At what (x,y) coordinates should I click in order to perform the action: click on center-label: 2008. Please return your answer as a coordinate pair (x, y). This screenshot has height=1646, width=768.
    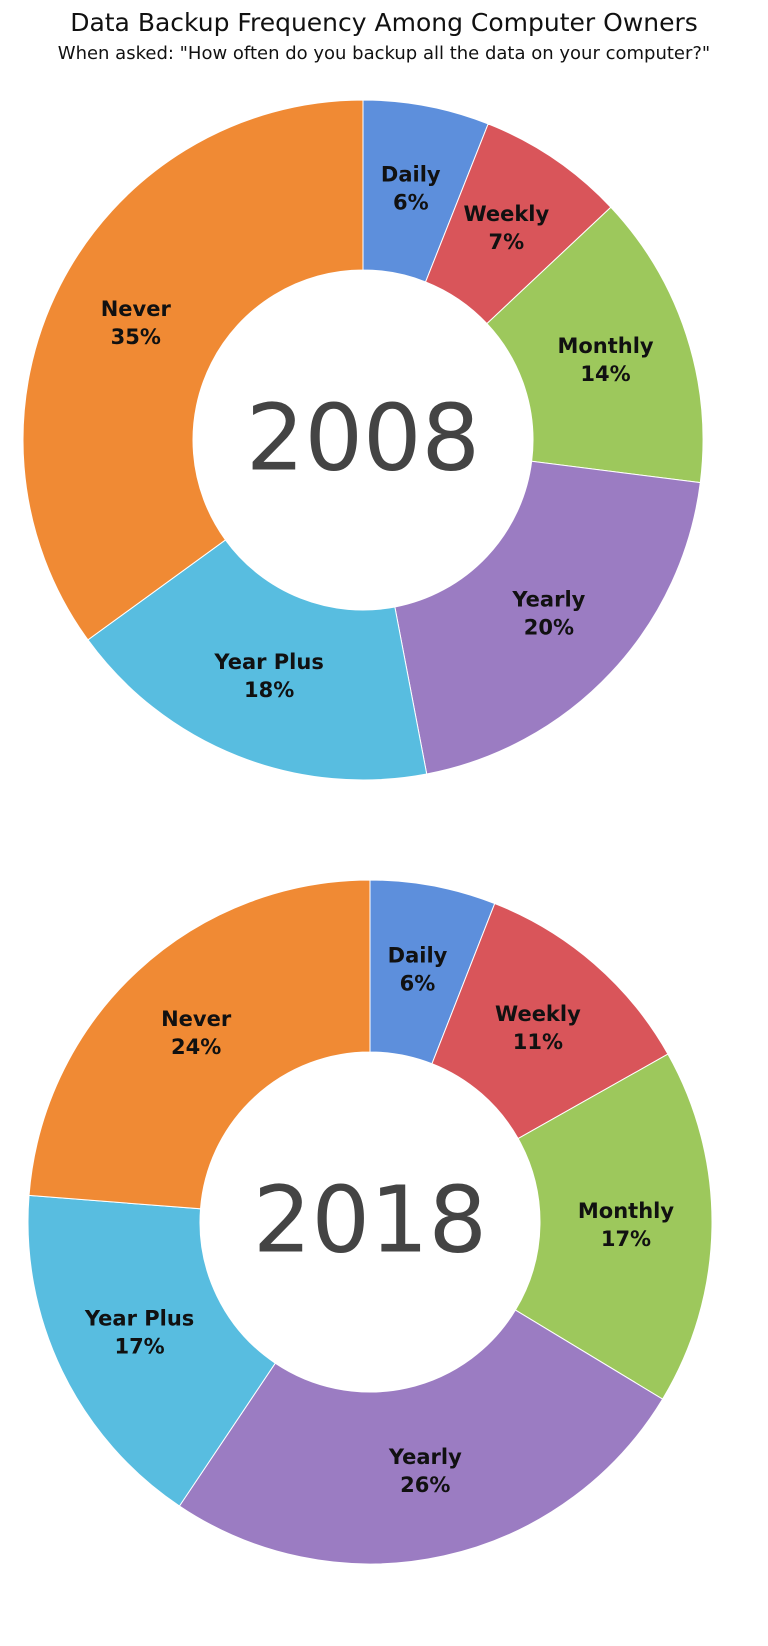
    Looking at the image, I should click on (363, 437).